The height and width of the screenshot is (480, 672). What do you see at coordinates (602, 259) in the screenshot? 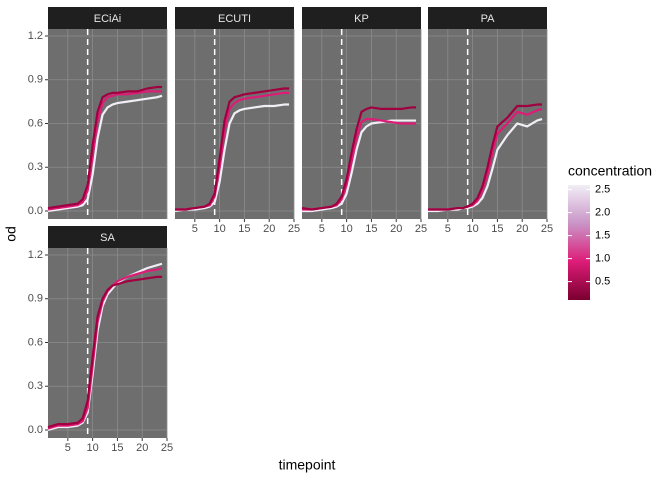
I see `legend-label: 1.0` at bounding box center [602, 259].